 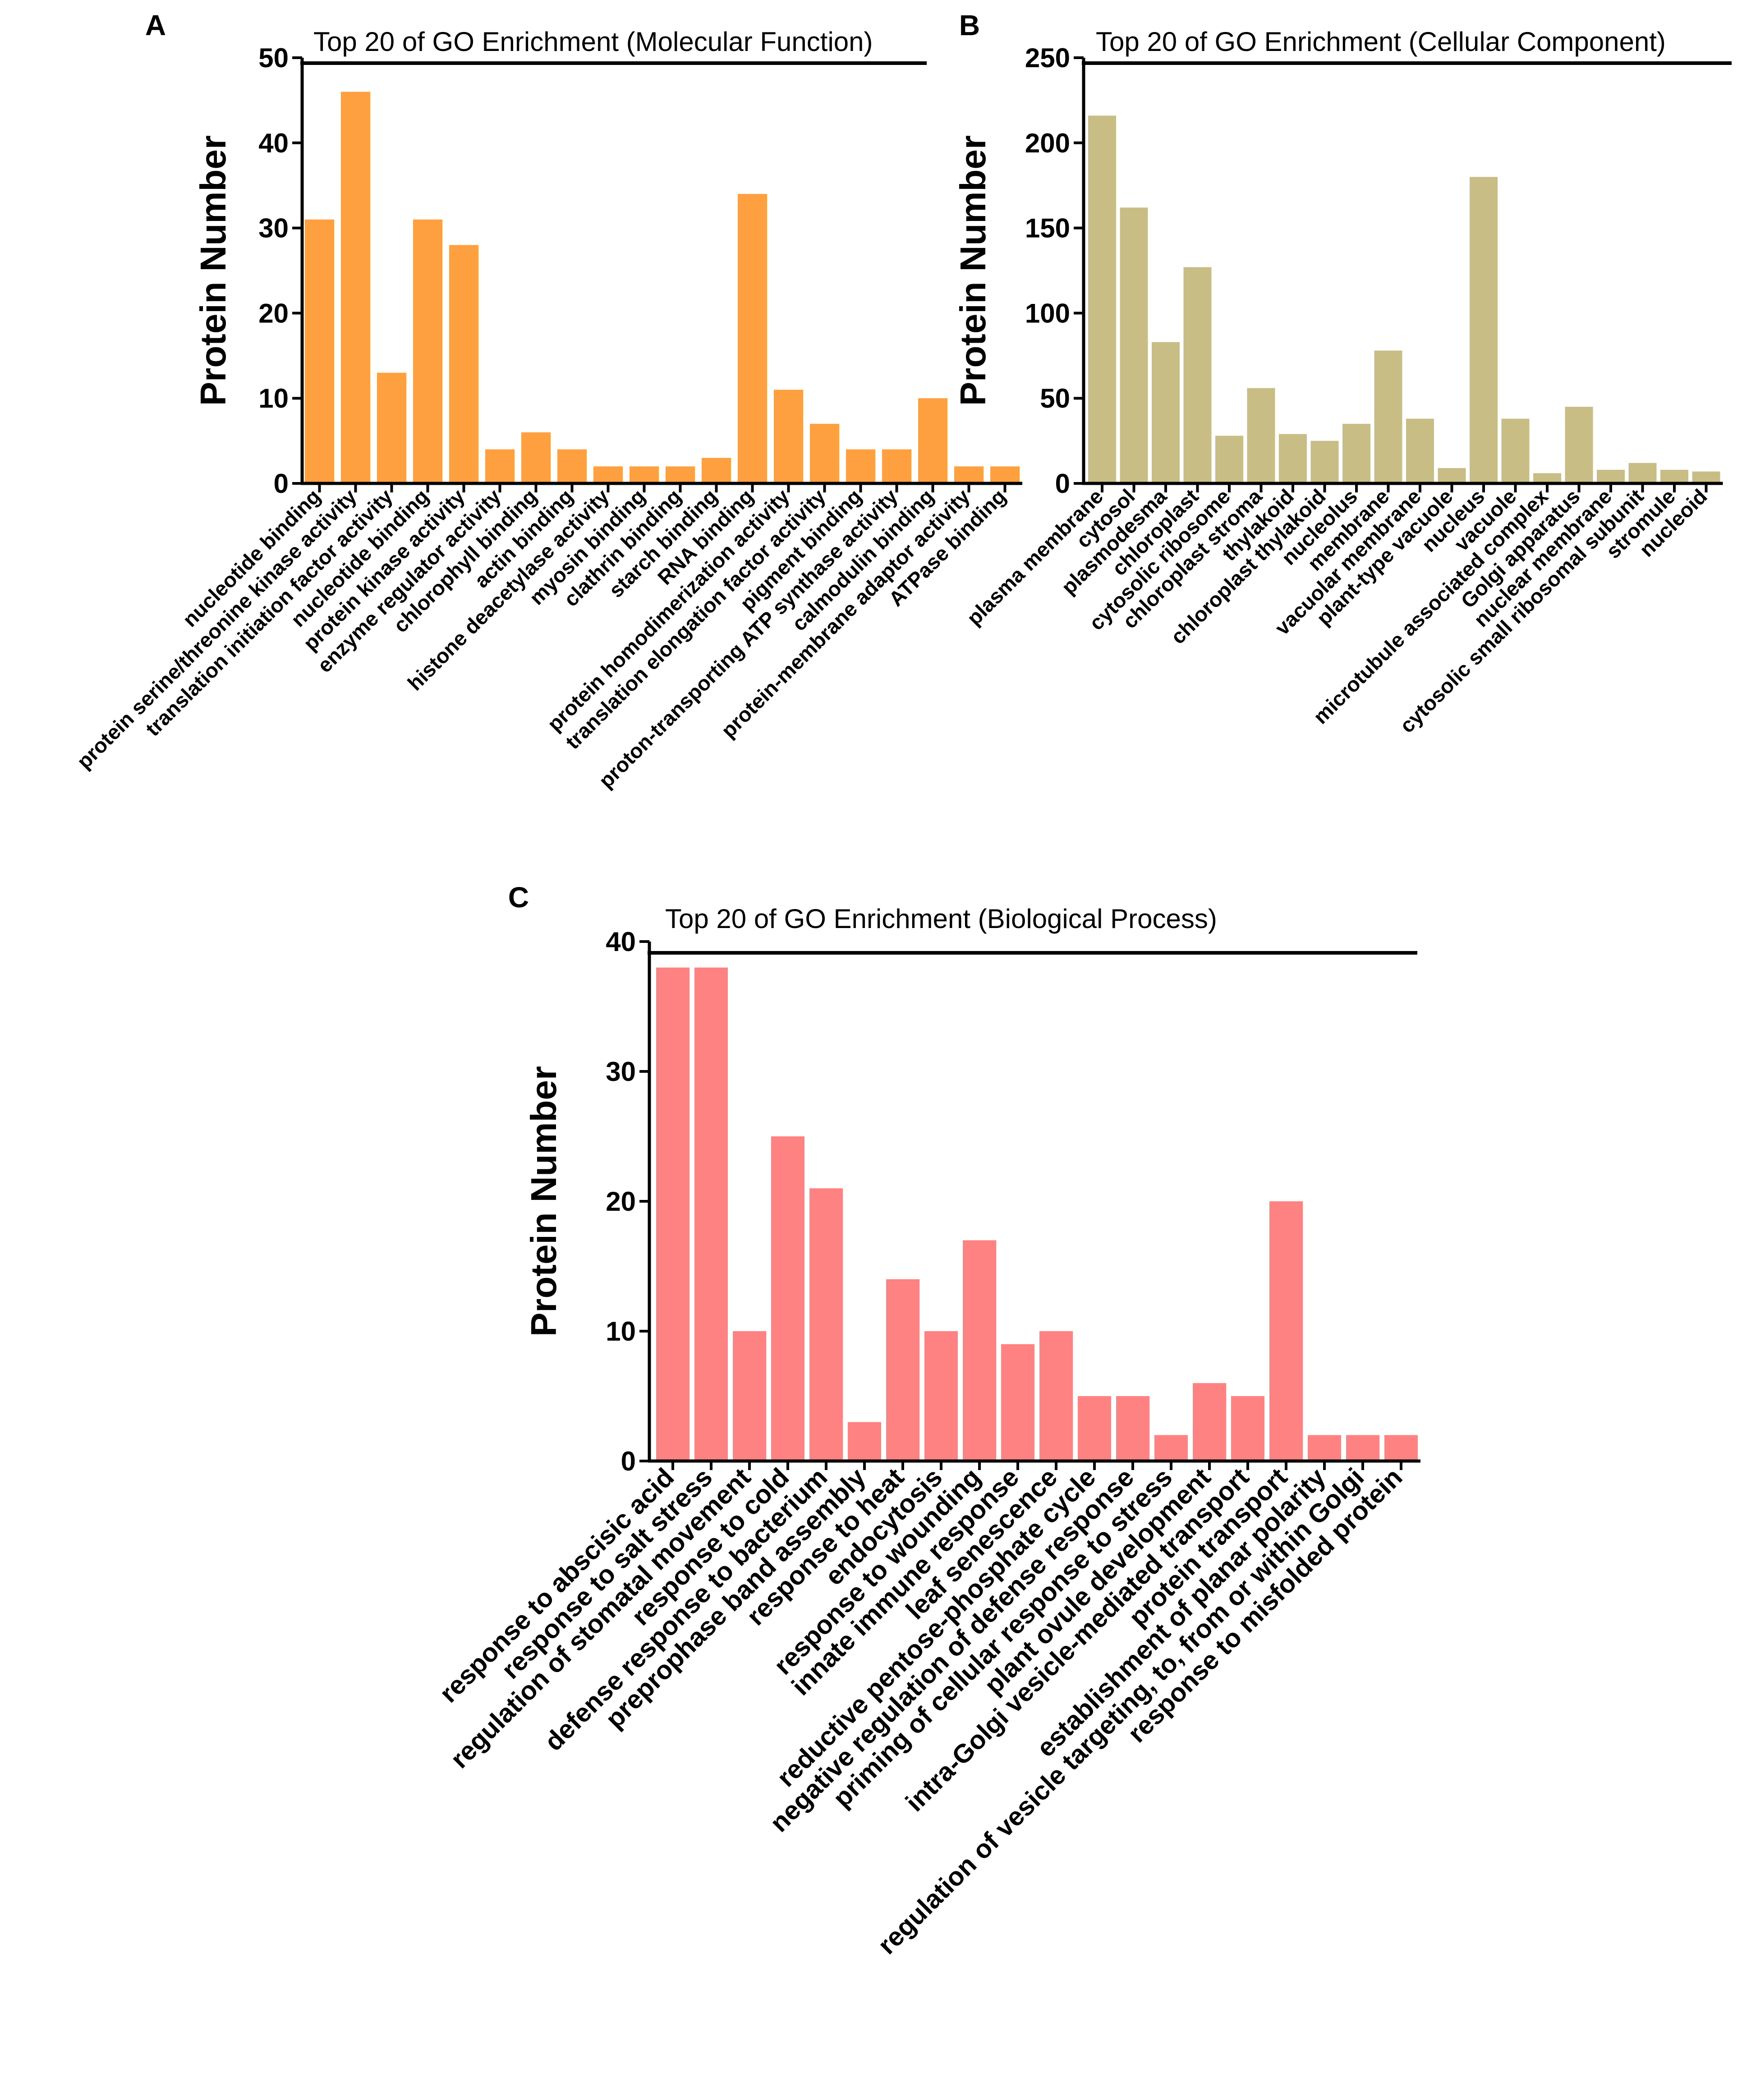 What do you see at coordinates (1047, 228) in the screenshot?
I see `y-tick-label: 150` at bounding box center [1047, 228].